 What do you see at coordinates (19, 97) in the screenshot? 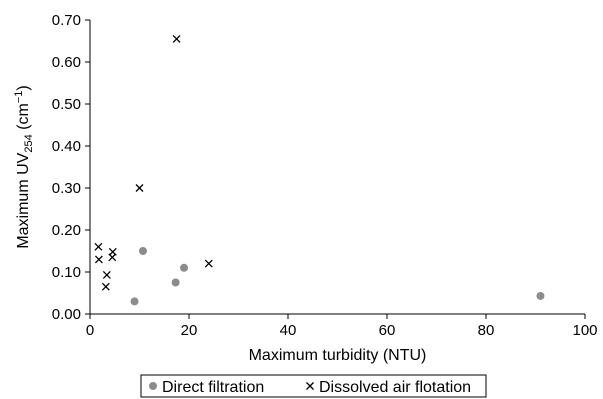
I see `y-axis-title-superscript: −1` at bounding box center [19, 97].